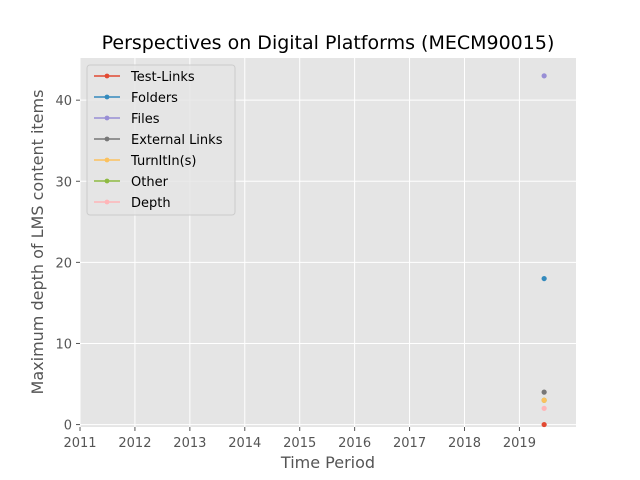  What do you see at coordinates (63, 182) in the screenshot?
I see `y-tick-label: 30` at bounding box center [63, 182].